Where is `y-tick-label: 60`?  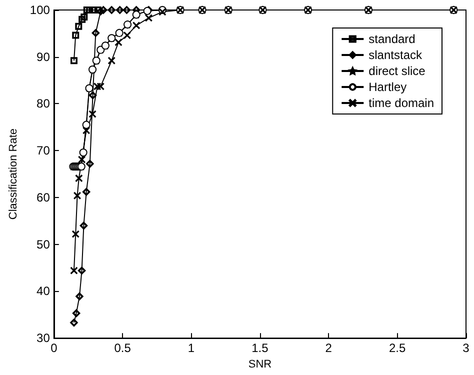 y-tick-label: 60 is located at coordinates (43, 197).